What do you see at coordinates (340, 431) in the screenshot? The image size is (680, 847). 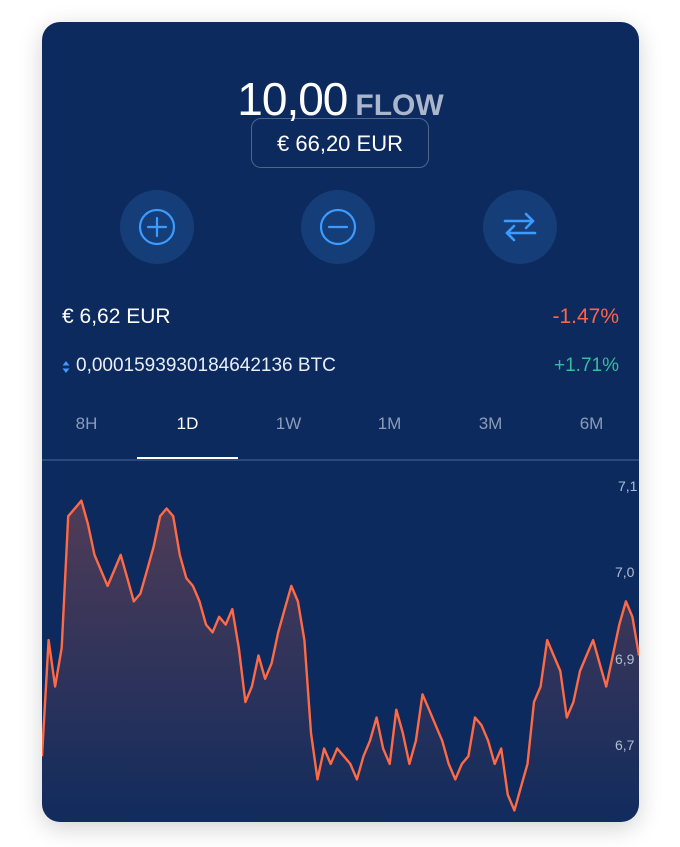 I see `time-range-tabs: 8H 1D 1W 1M 3M 6M` at bounding box center [340, 431].